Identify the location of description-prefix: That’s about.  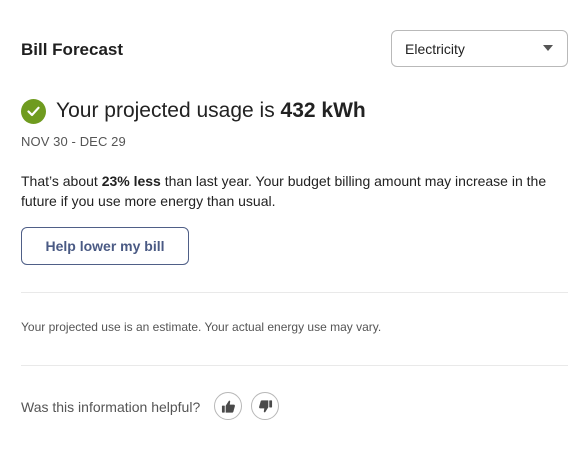
(61, 181).